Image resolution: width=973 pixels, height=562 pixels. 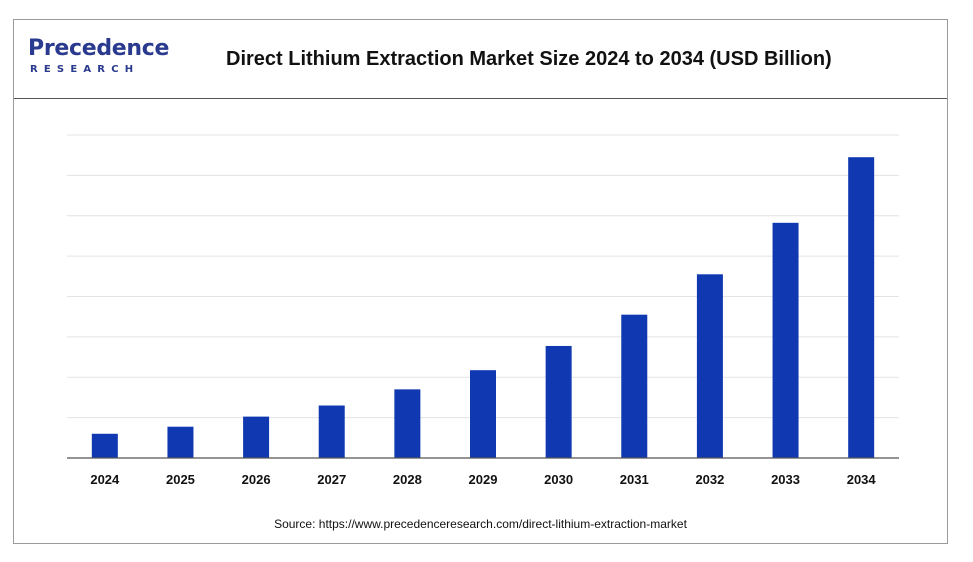 I want to click on logo-main-text: Precedence, so click(x=99, y=48).